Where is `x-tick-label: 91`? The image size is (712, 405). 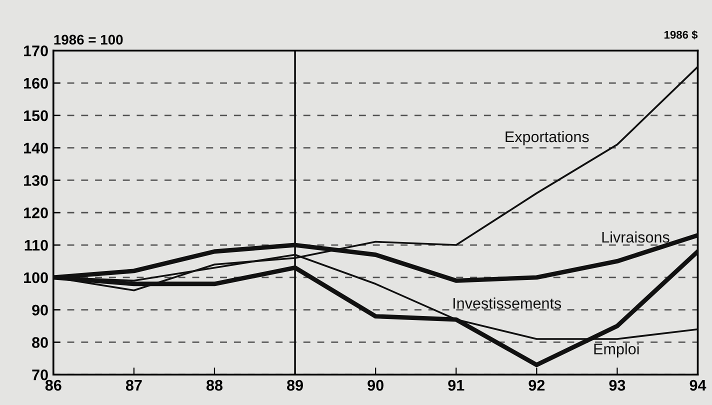 x-tick-label: 91 is located at coordinates (456, 385).